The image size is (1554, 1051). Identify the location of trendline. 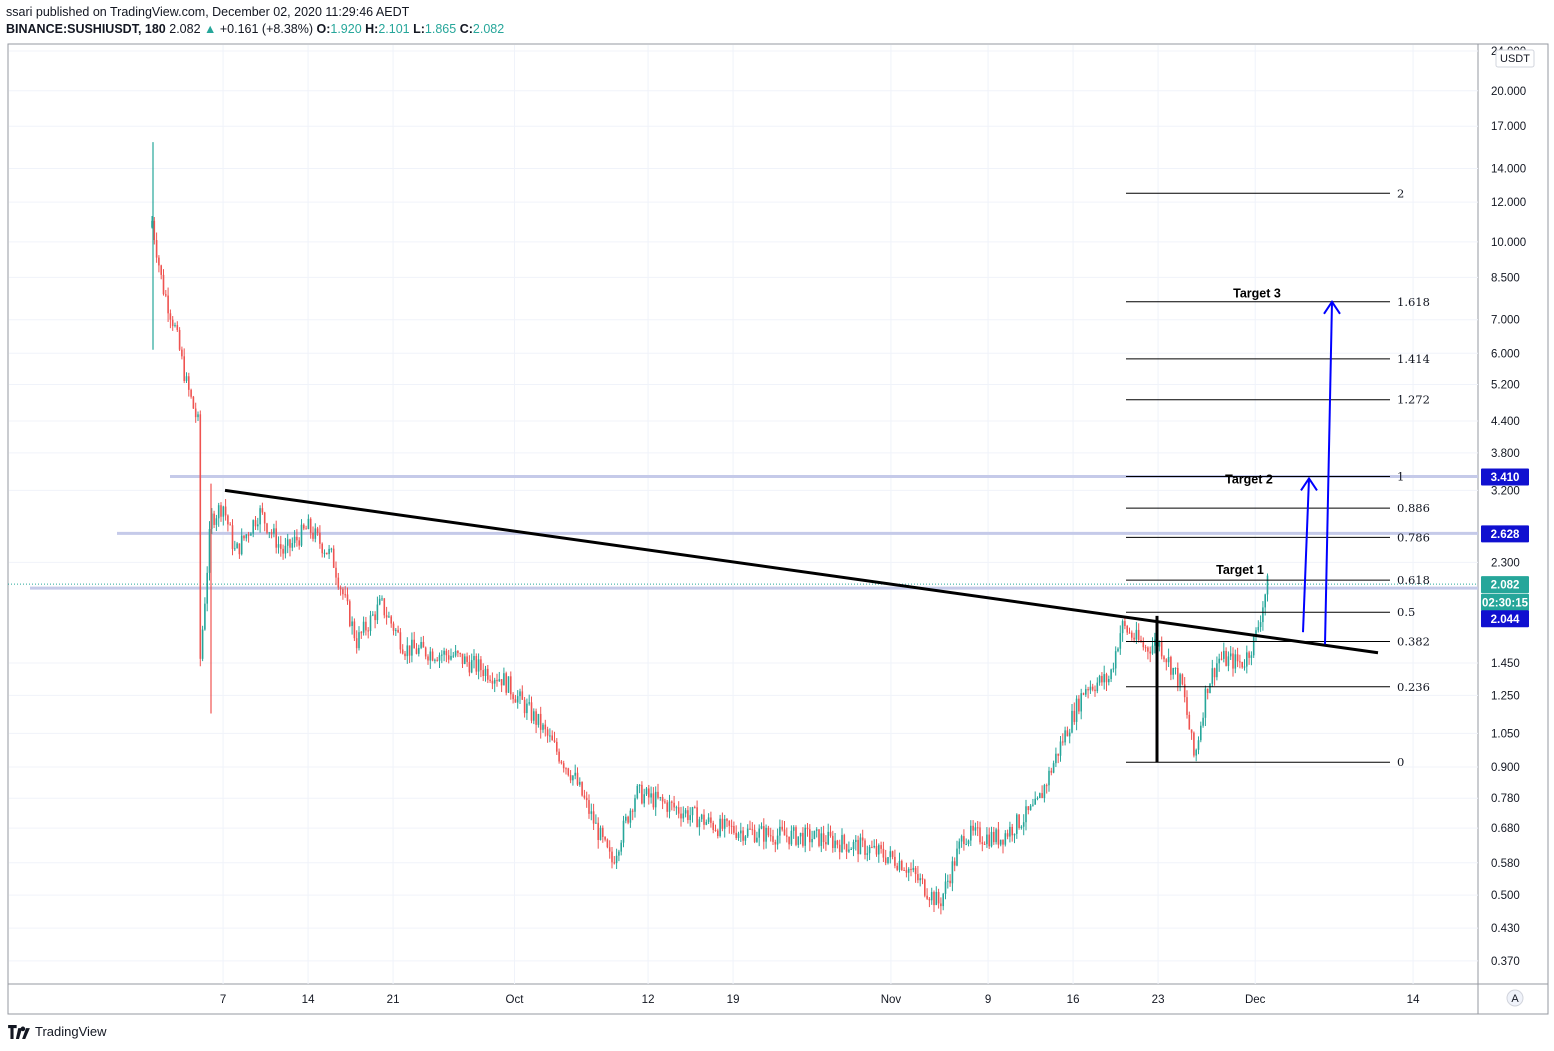
(801, 571).